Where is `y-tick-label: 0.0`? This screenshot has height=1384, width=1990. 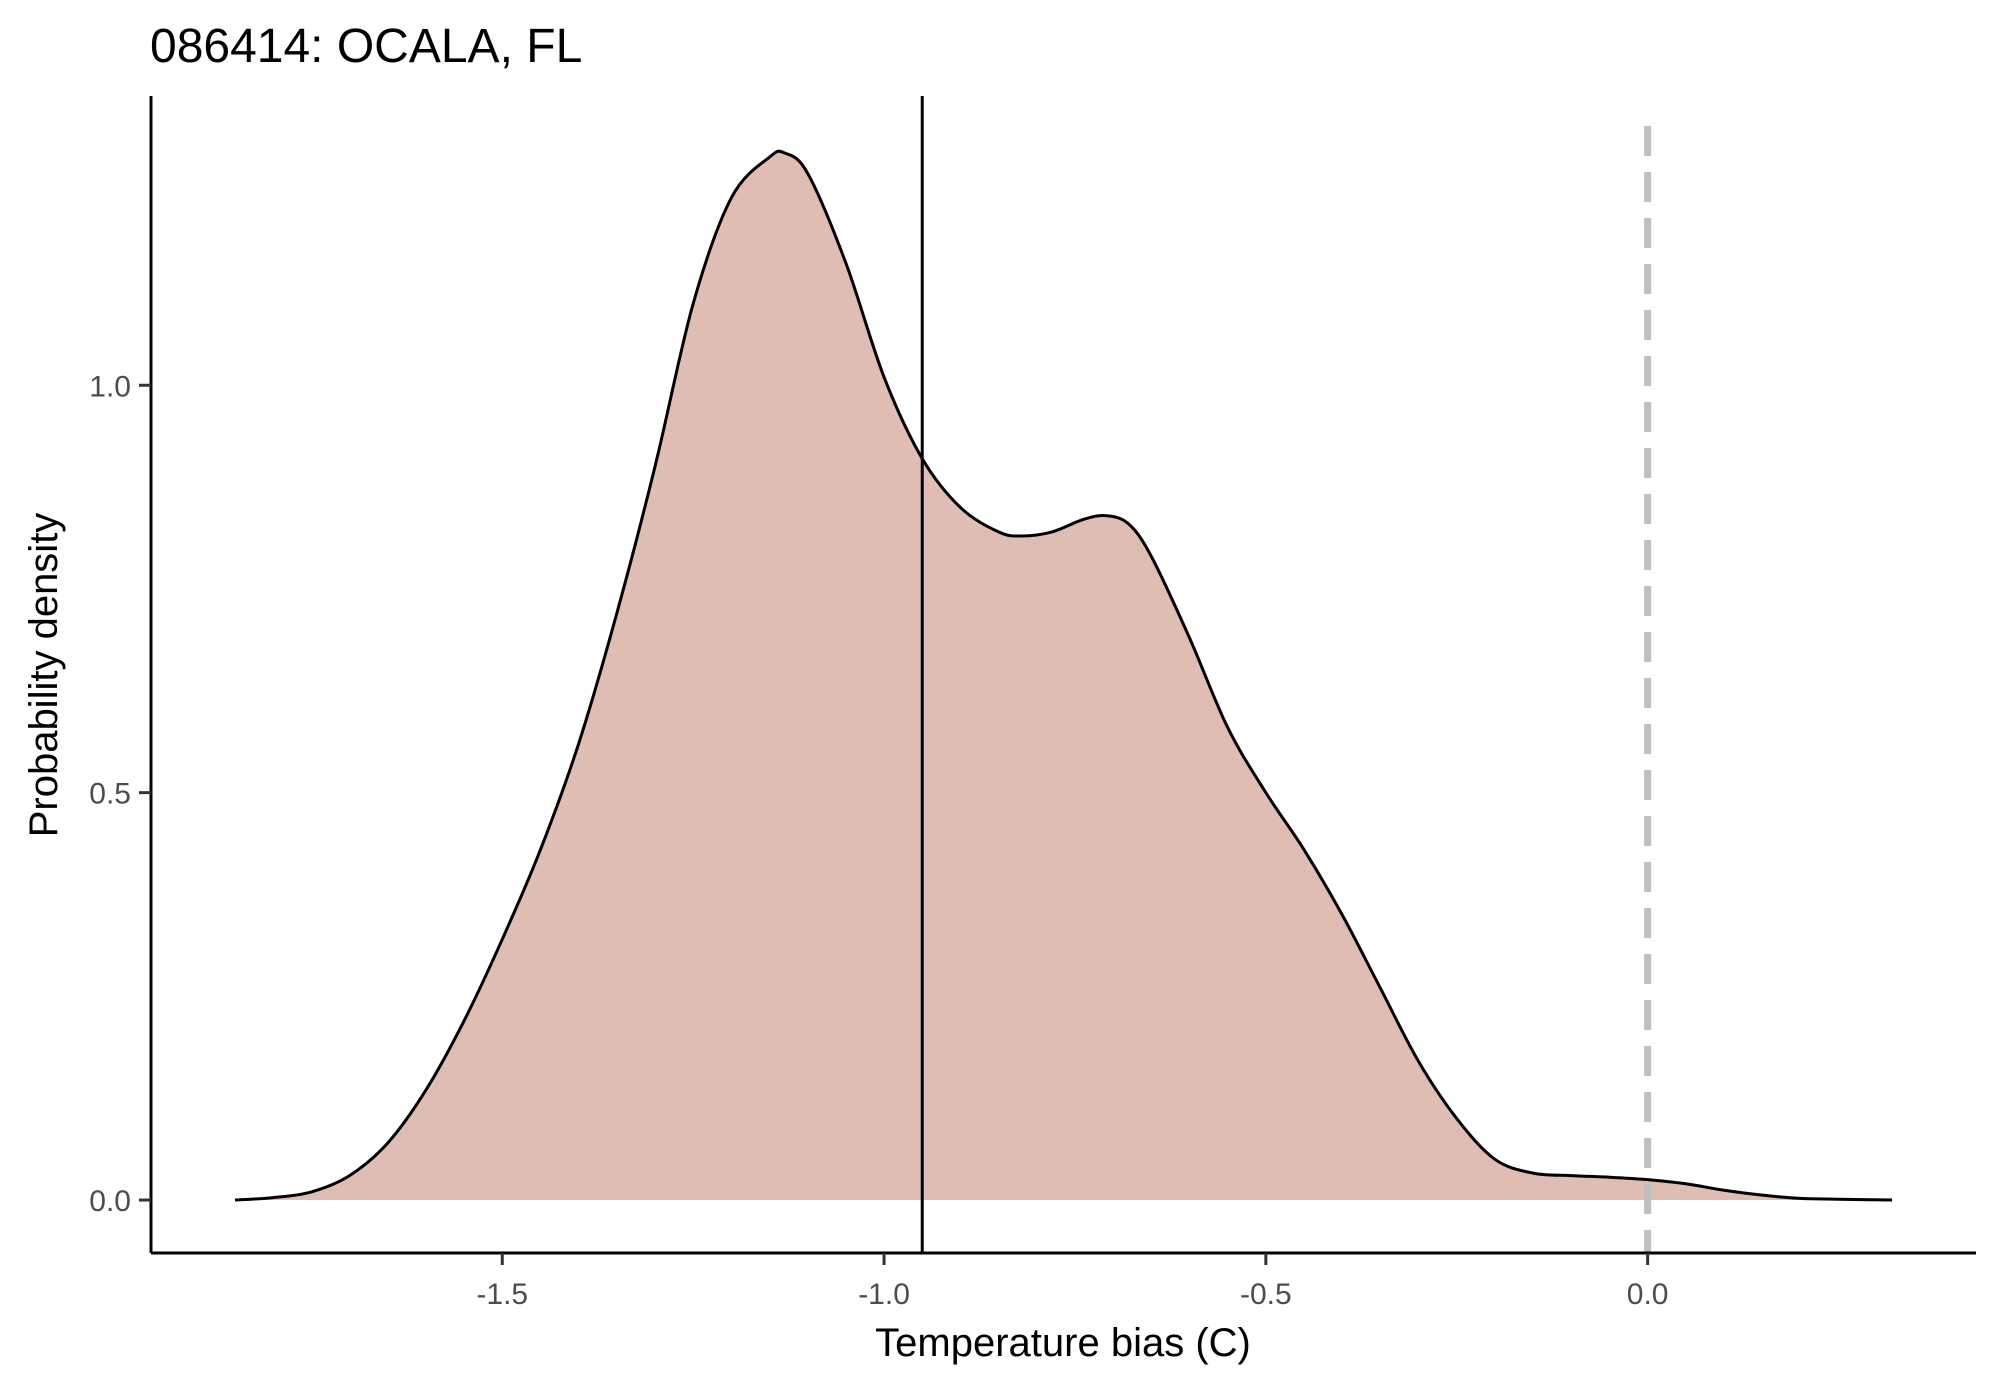
y-tick-label: 0.0 is located at coordinates (110, 1201).